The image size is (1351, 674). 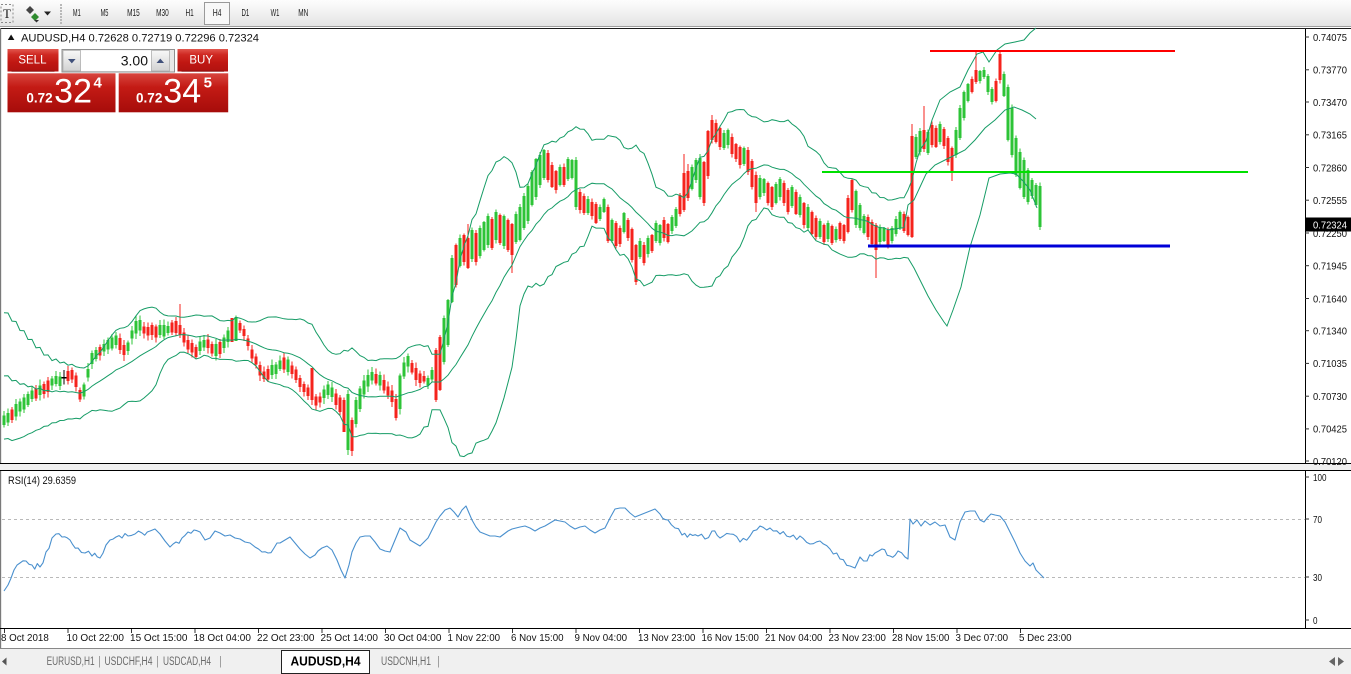 What do you see at coordinates (71, 662) in the screenshot?
I see `svg-text: EURUSD,H1` at bounding box center [71, 662].